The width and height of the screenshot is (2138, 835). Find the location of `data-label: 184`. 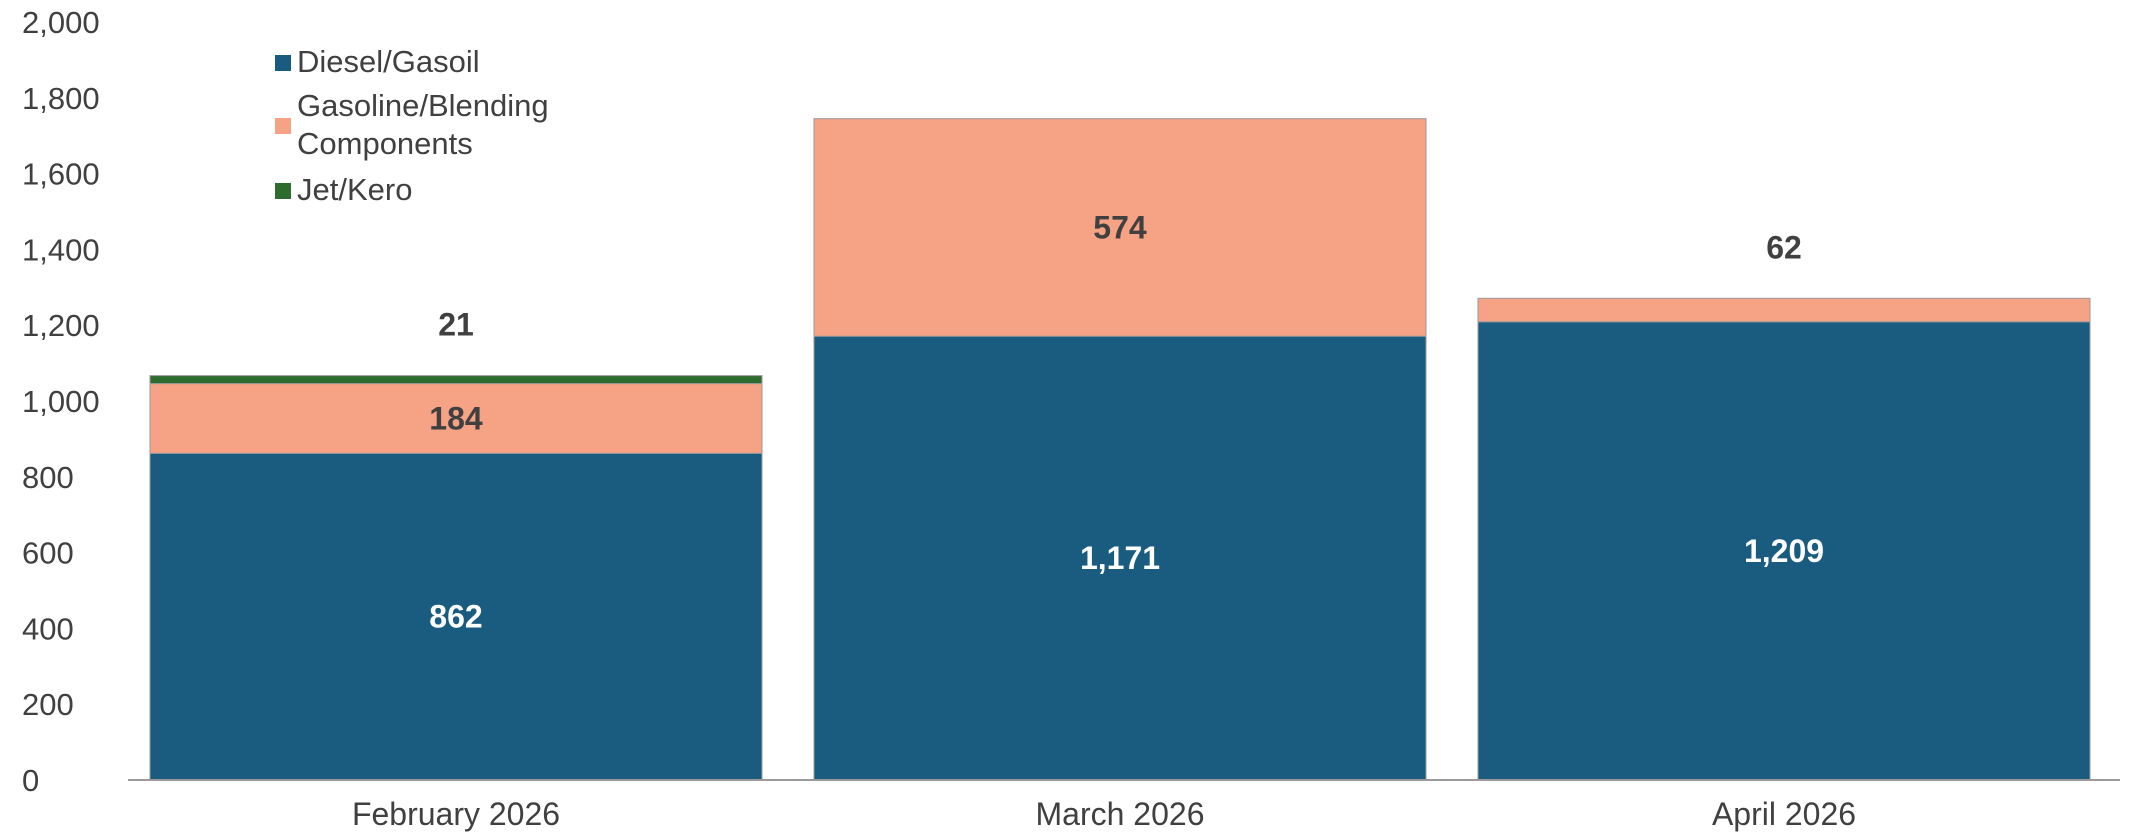

data-label: 184 is located at coordinates (456, 418).